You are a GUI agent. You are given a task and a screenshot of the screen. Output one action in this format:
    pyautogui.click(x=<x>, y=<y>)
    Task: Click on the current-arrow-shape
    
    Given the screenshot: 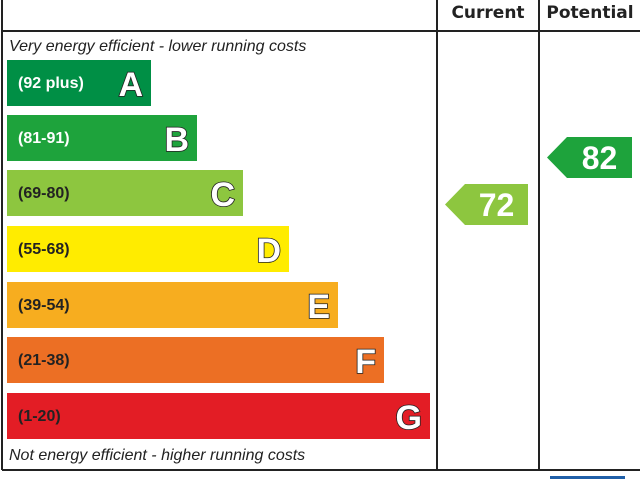 What is the action you would take?
    pyautogui.click(x=486, y=204)
    